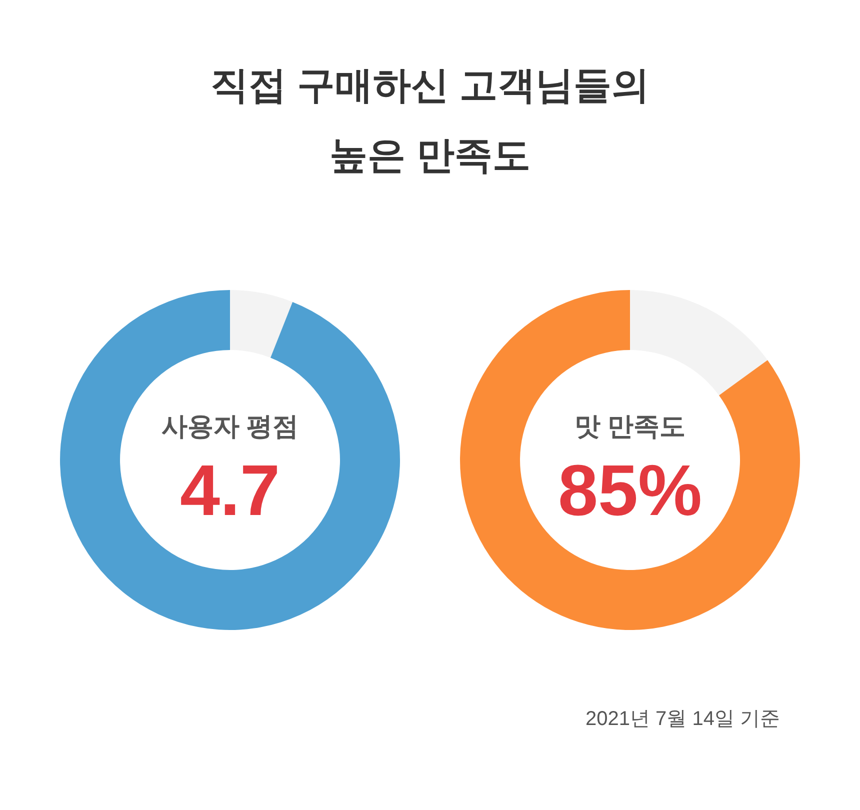 The width and height of the screenshot is (860, 810). What do you see at coordinates (630, 491) in the screenshot?
I see `data-label: 85%` at bounding box center [630, 491].